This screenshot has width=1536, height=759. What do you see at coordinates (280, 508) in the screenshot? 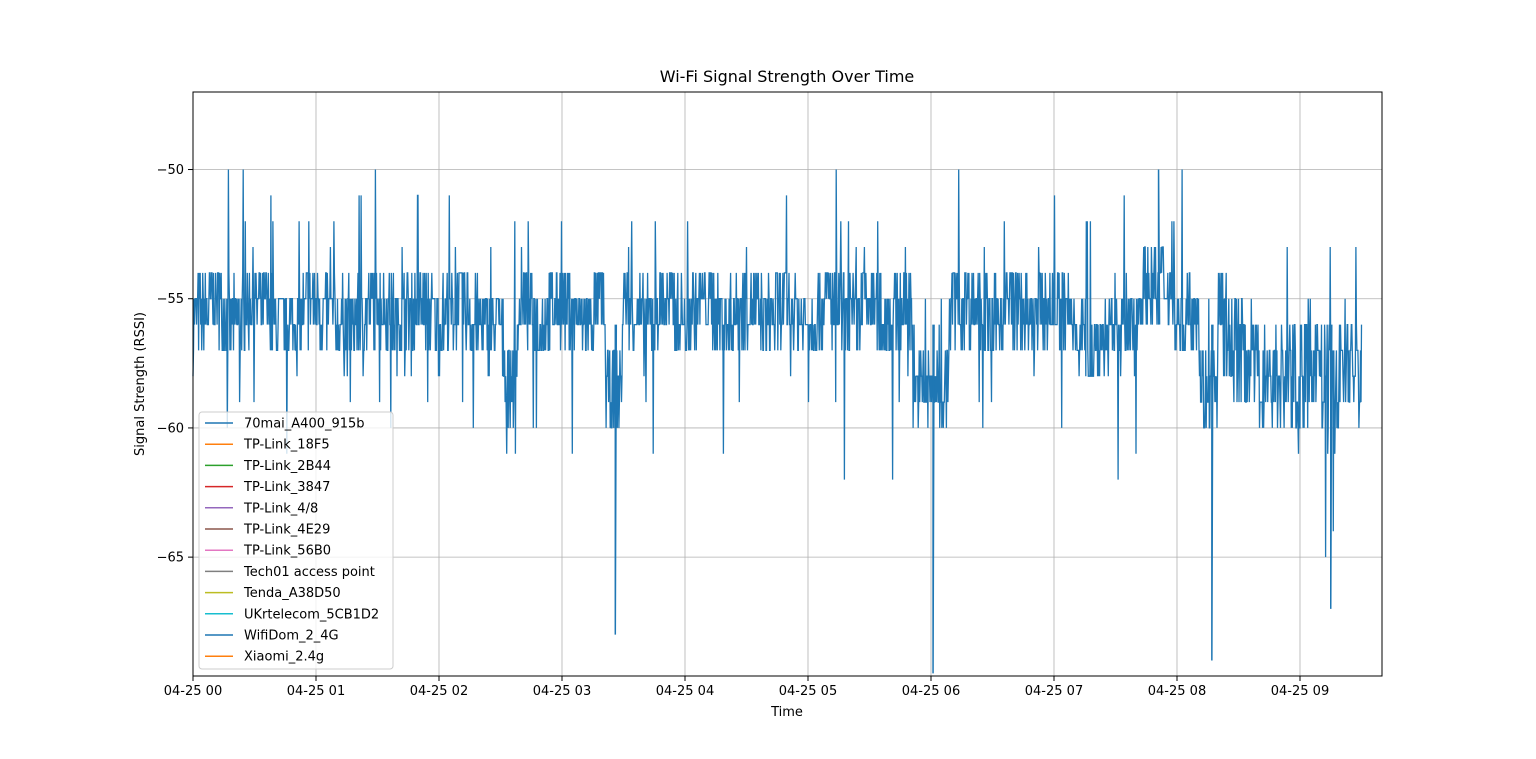
I see `legend-label: TP-Link_4/8` at bounding box center [280, 508].